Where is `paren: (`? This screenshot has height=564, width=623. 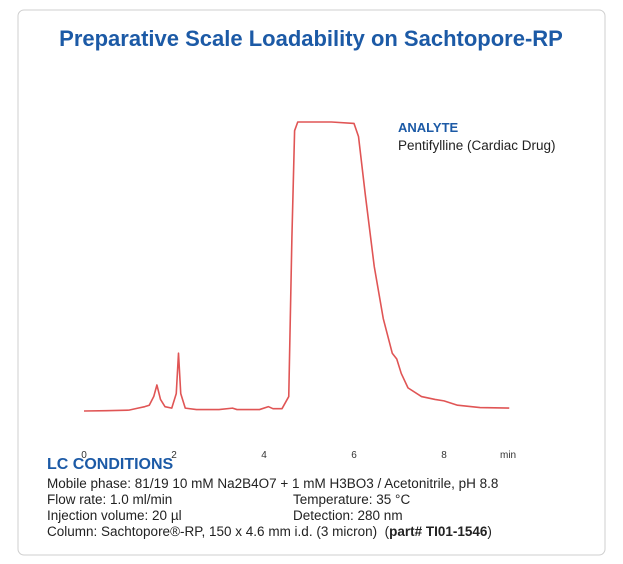
paren: ( is located at coordinates (387, 531).